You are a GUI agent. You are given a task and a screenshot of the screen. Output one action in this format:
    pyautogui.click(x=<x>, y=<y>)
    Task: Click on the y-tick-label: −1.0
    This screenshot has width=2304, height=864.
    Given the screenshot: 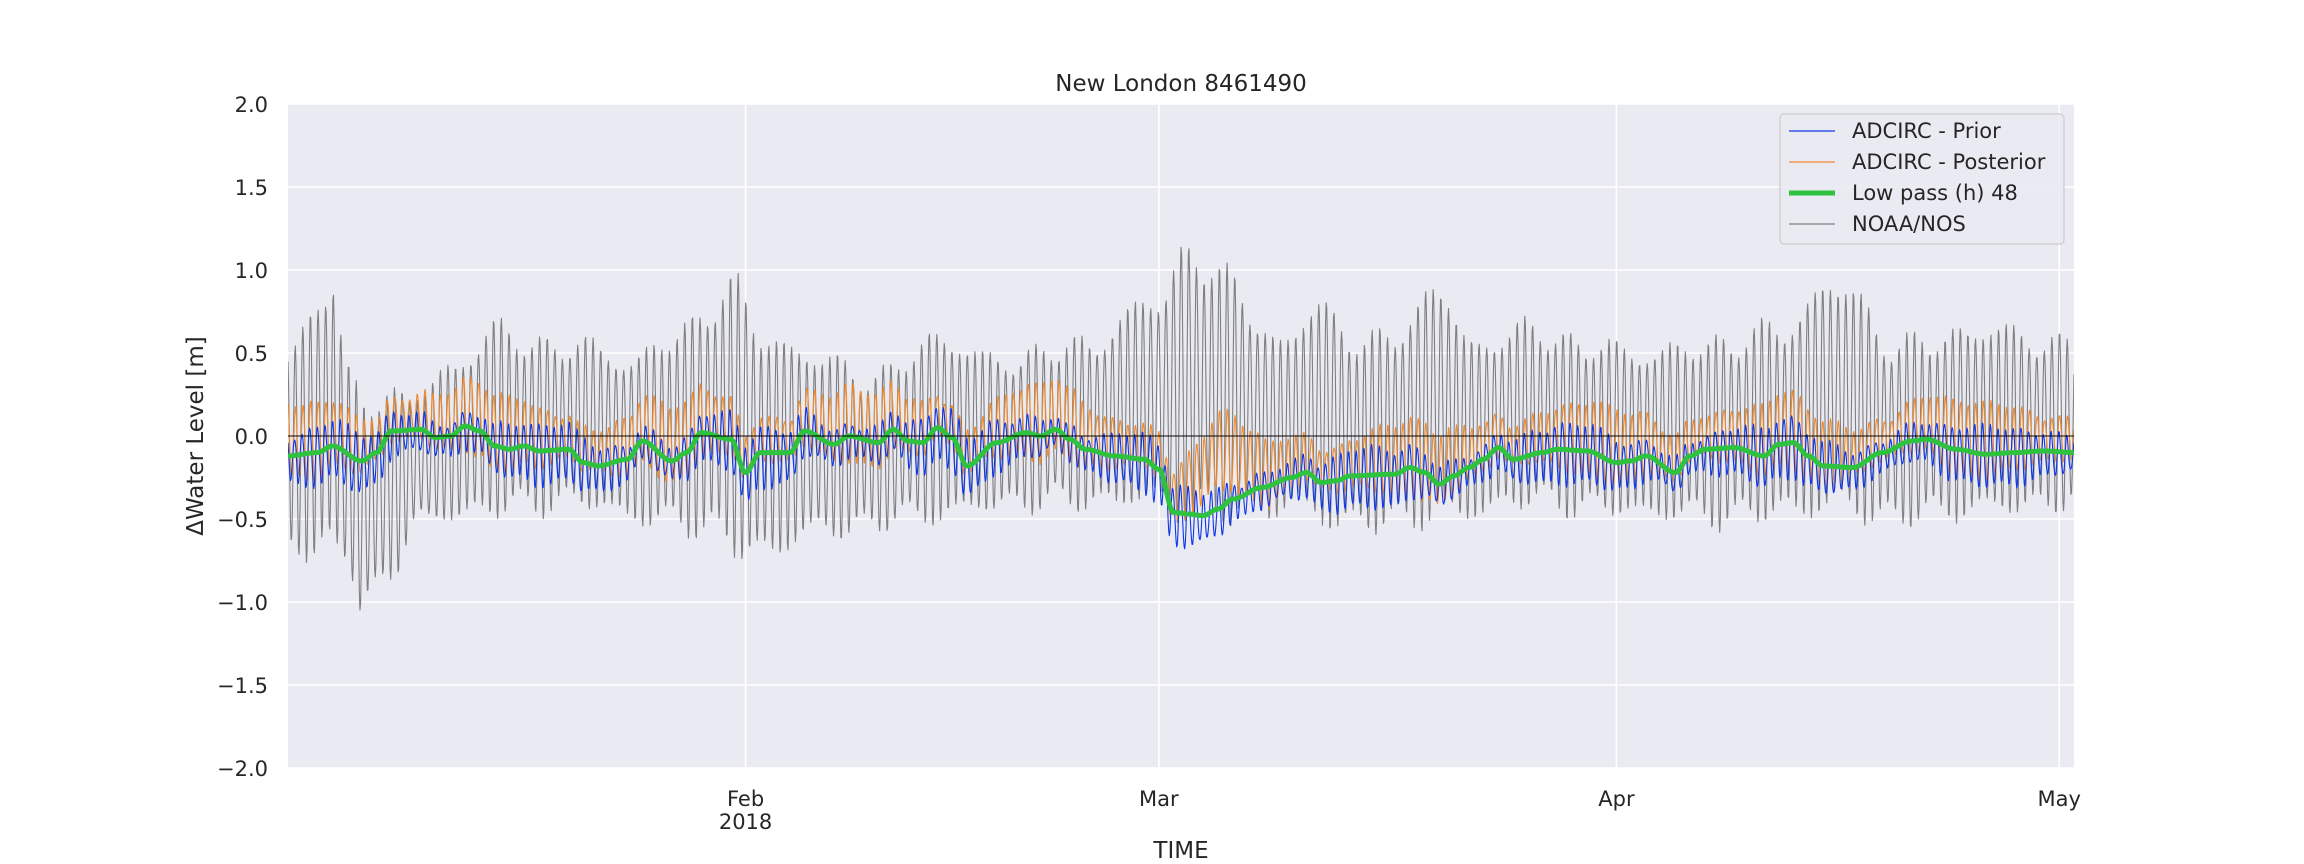 What is the action you would take?
    pyautogui.click(x=242, y=603)
    